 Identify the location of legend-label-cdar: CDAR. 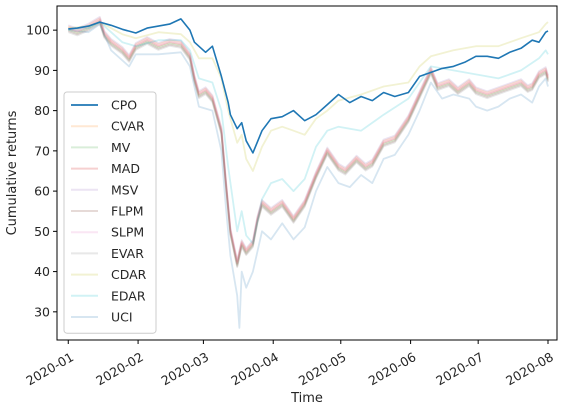
(129, 274).